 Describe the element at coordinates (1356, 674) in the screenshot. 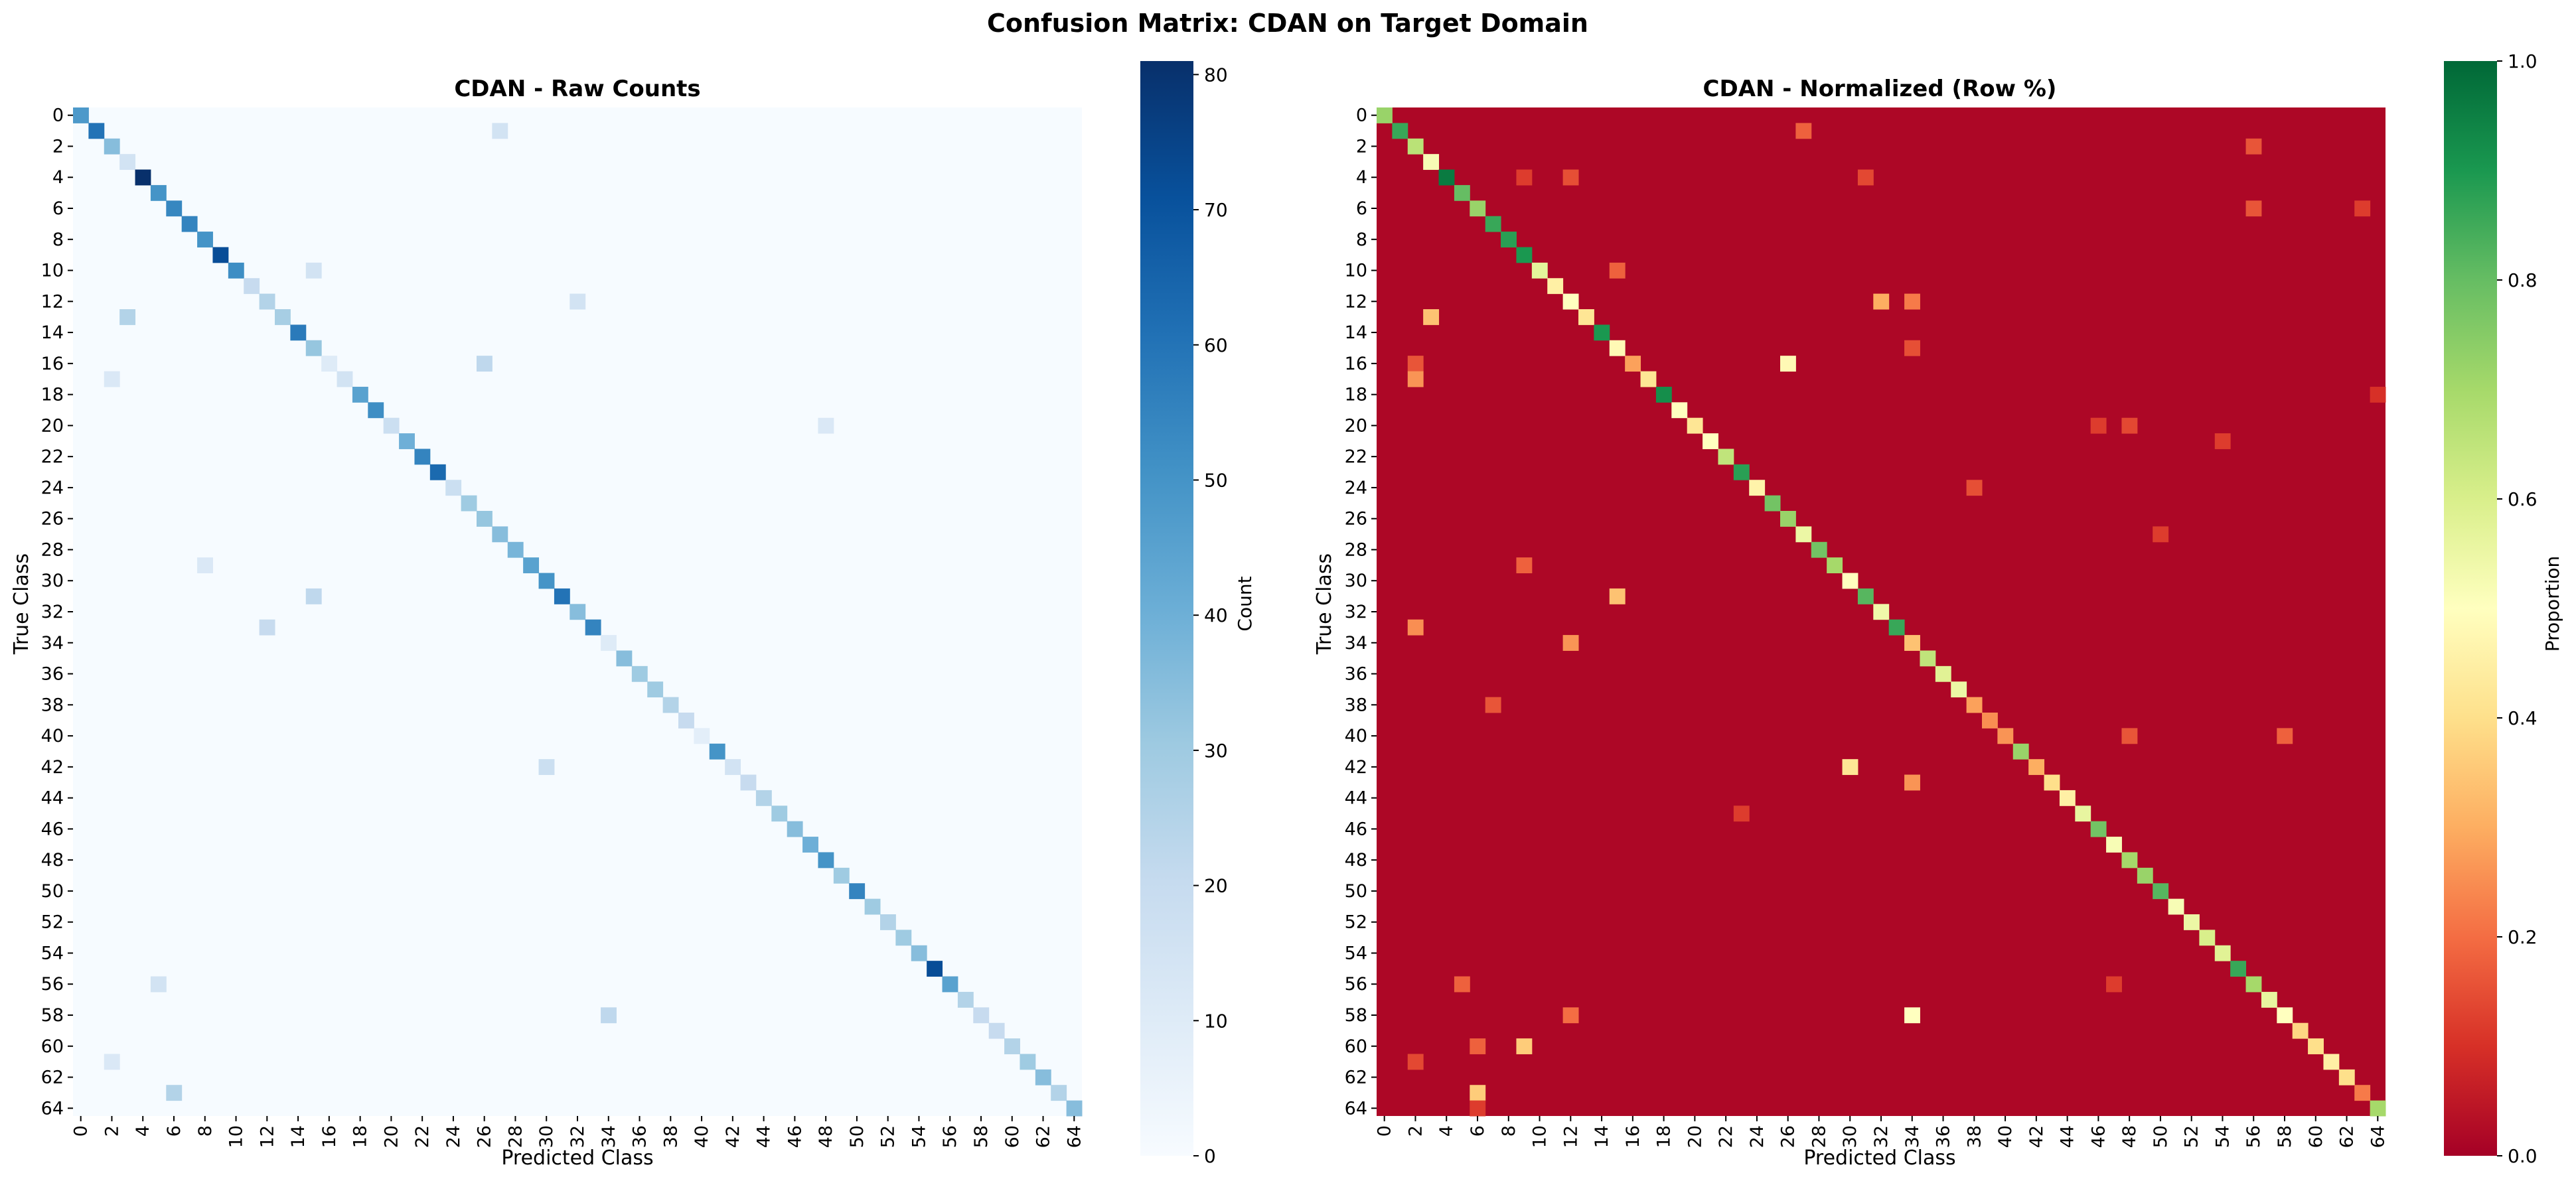

I see `y-tick-label: 36` at that location.